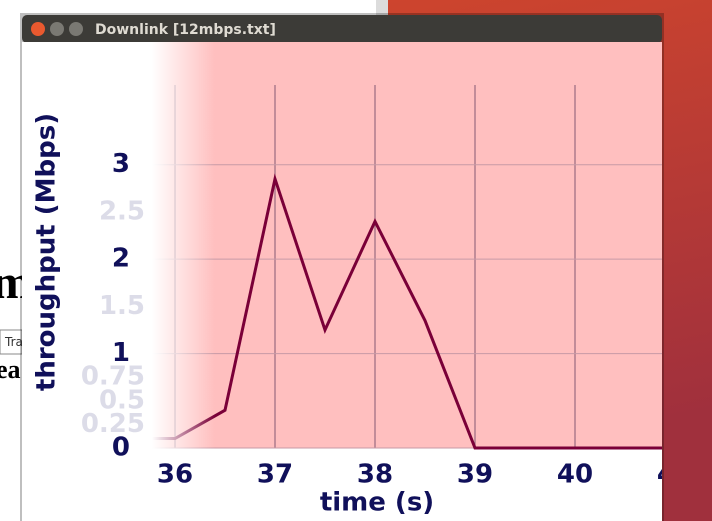  I want to click on y-tick-label: 0, so click(121, 448).